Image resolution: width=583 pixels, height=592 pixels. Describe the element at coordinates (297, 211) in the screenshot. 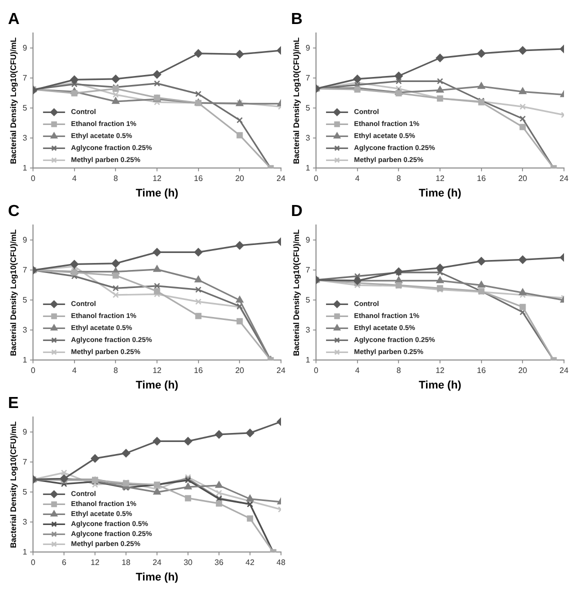

I see `chart-title: D` at that location.